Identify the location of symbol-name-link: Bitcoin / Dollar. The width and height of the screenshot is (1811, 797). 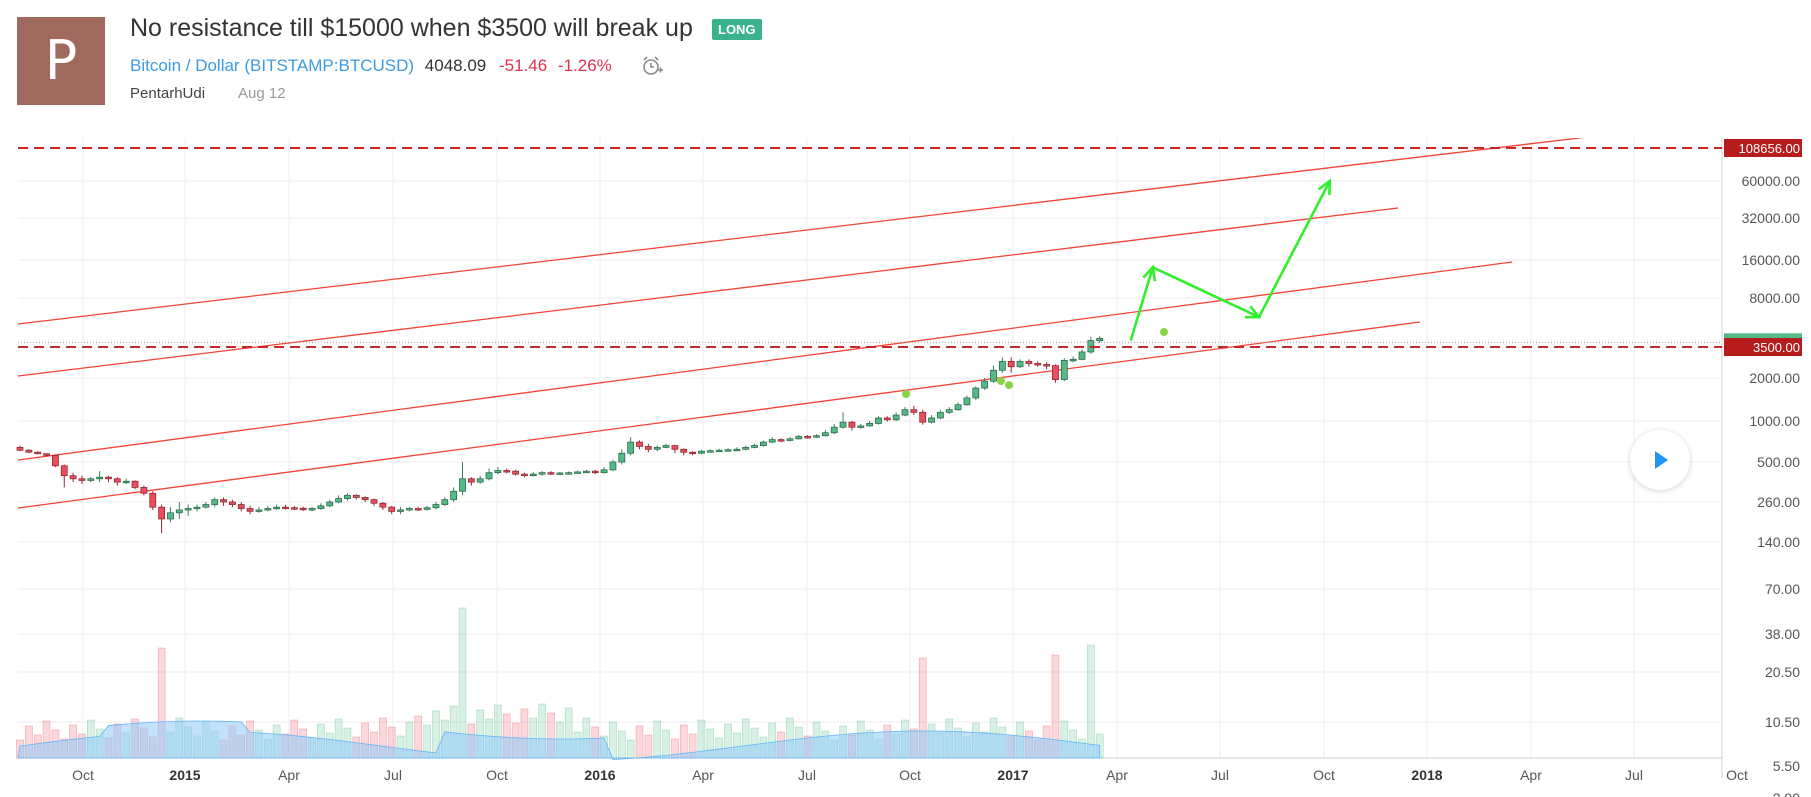
(185, 65).